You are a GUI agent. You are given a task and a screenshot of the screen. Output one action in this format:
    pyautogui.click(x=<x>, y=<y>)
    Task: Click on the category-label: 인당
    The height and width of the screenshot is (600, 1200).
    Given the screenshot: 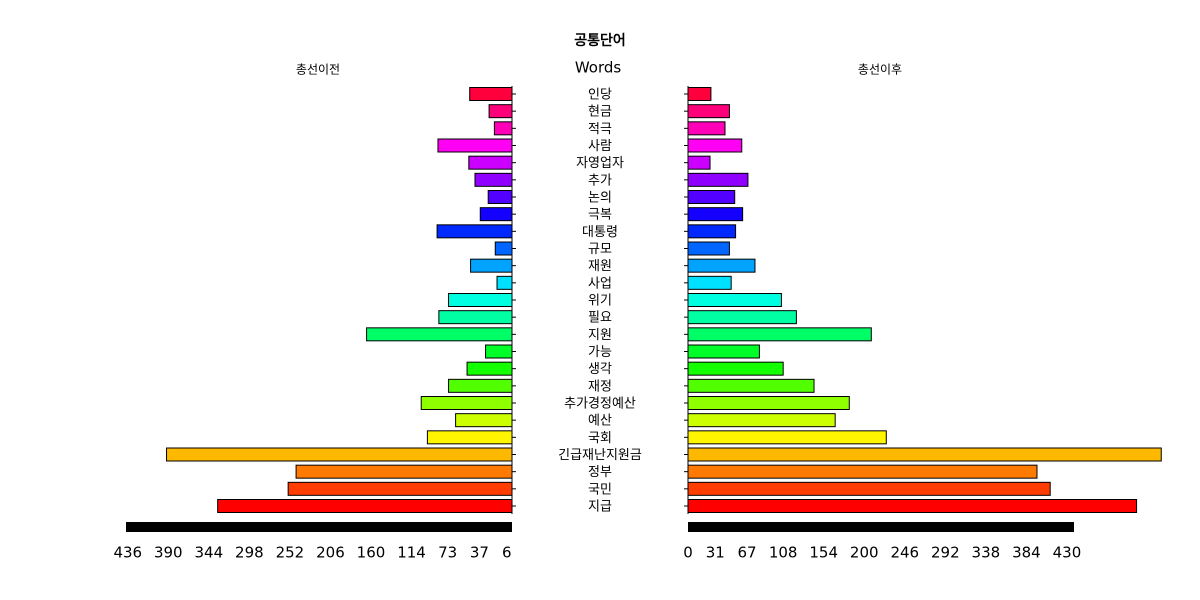 What is the action you would take?
    pyautogui.click(x=600, y=95)
    